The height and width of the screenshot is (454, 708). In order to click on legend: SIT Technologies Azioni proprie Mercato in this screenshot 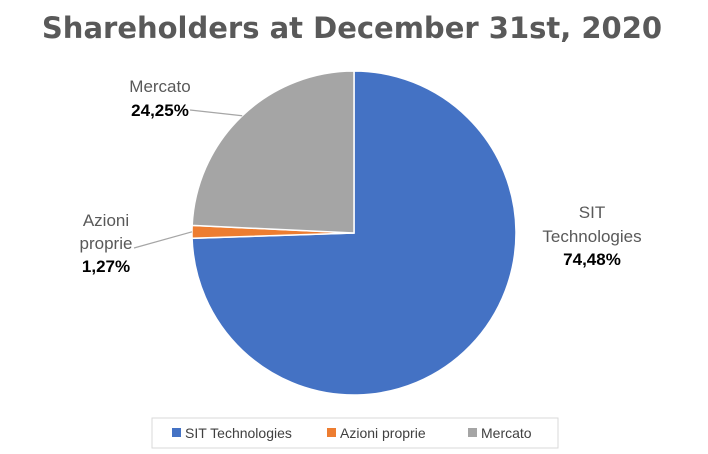, I will do `click(355, 433)`.